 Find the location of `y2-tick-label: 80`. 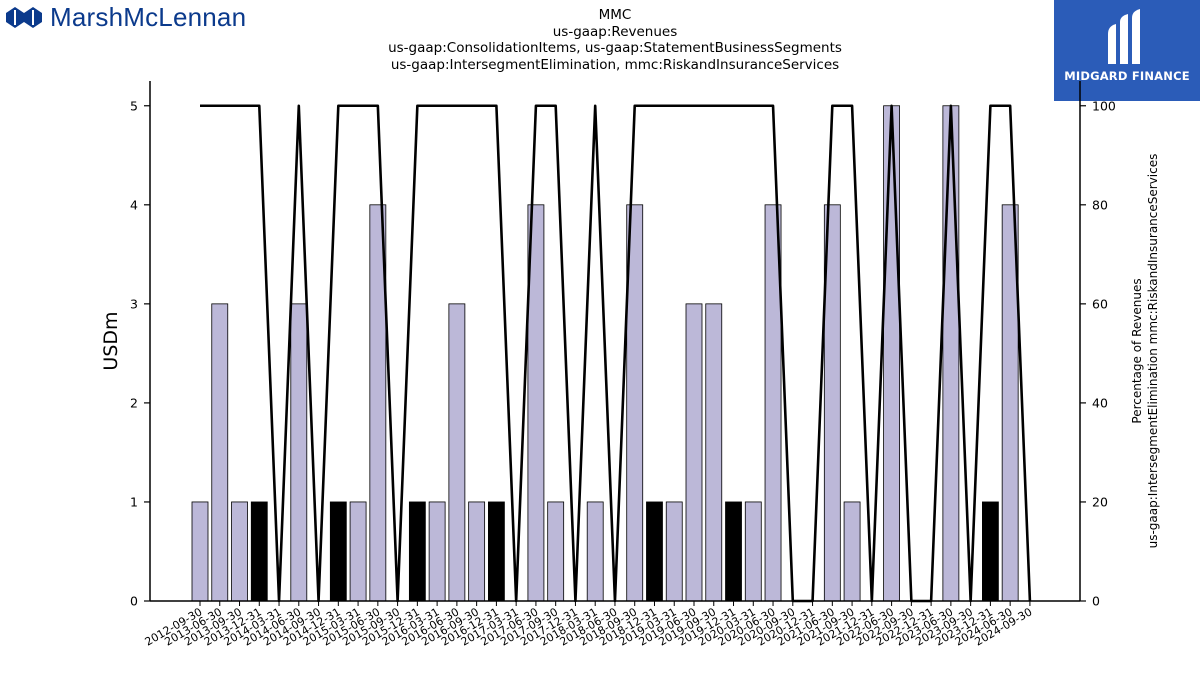

y2-tick-label: 80 is located at coordinates (1100, 204).